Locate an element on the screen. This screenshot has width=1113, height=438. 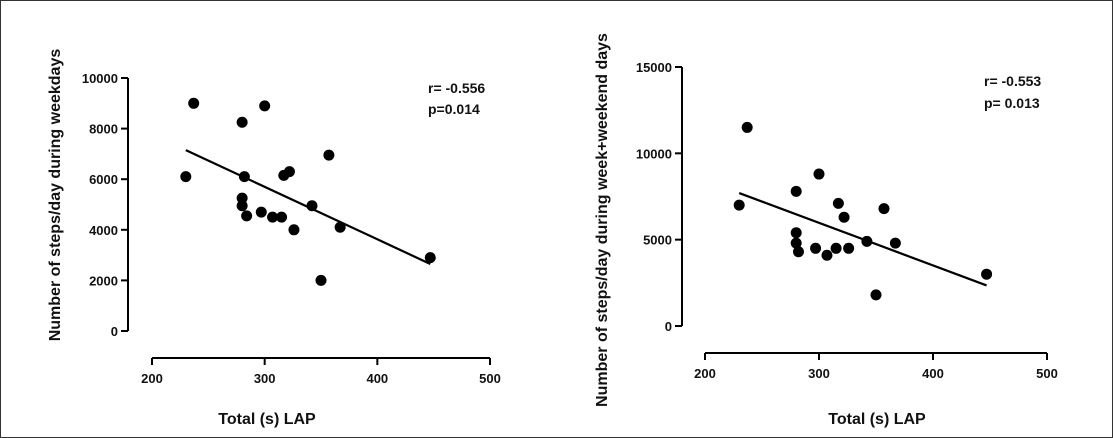
y-tick-label: 15000 is located at coordinates (654, 67).